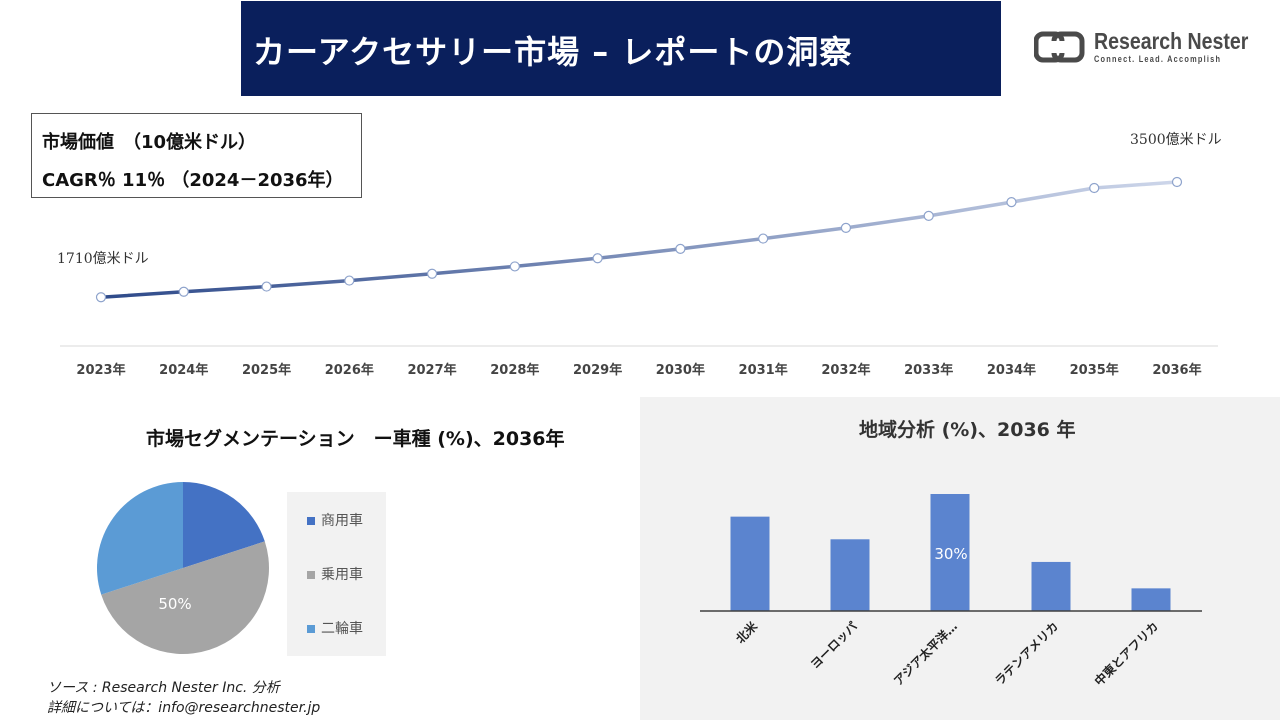 This screenshot has height=720, width=1280. What do you see at coordinates (163, 688) in the screenshot?
I see `source-text: ソース : Research Nester Inc. 分析` at bounding box center [163, 688].